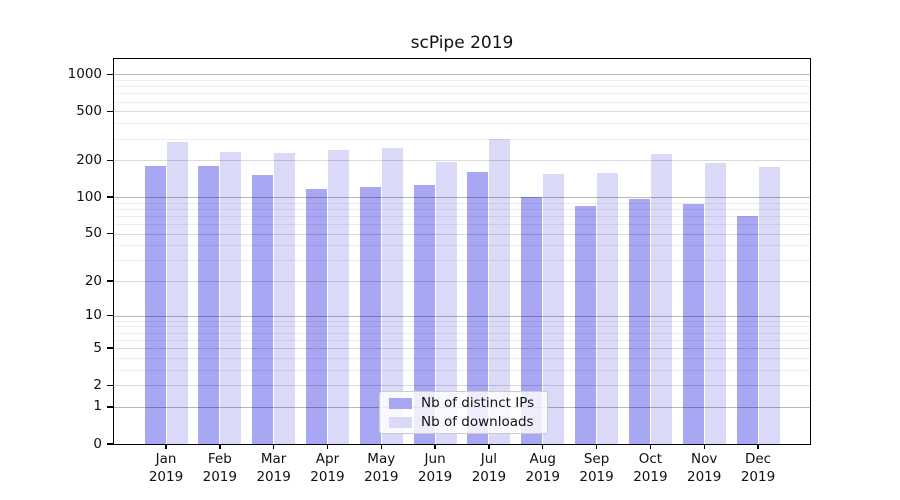  What do you see at coordinates (586, 324) in the screenshot?
I see `bar-distinct-ips-sep` at bounding box center [586, 324].